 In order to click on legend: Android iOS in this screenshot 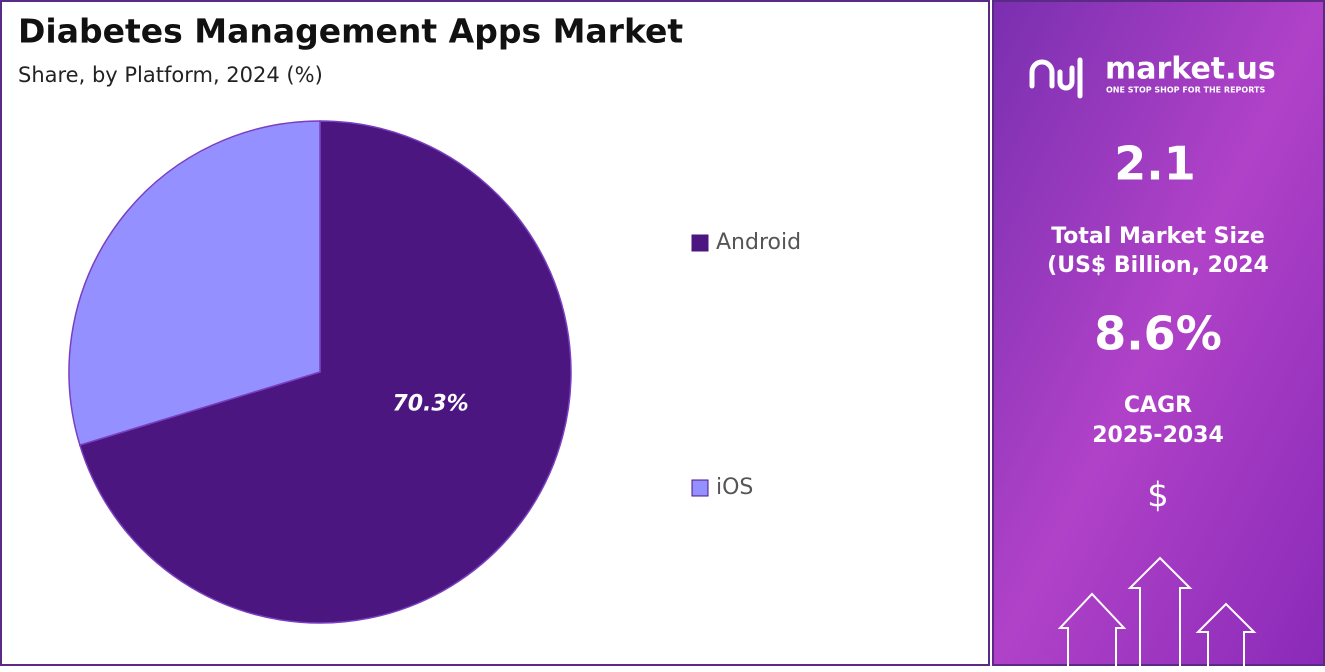, I will do `click(746, 365)`.